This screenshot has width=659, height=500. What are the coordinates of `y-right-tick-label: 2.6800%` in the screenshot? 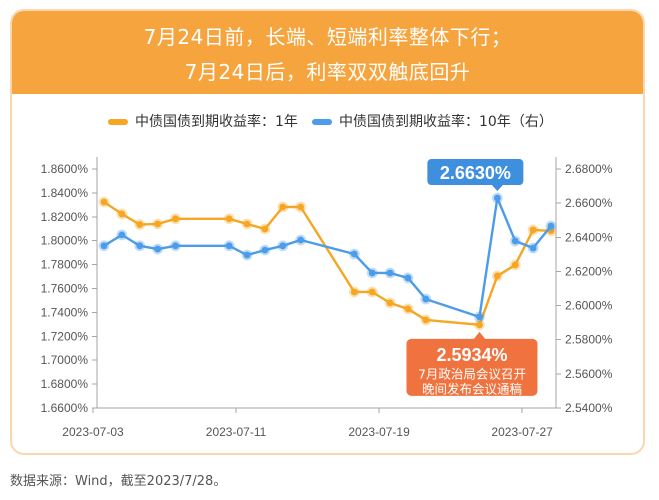 It's located at (589, 169).